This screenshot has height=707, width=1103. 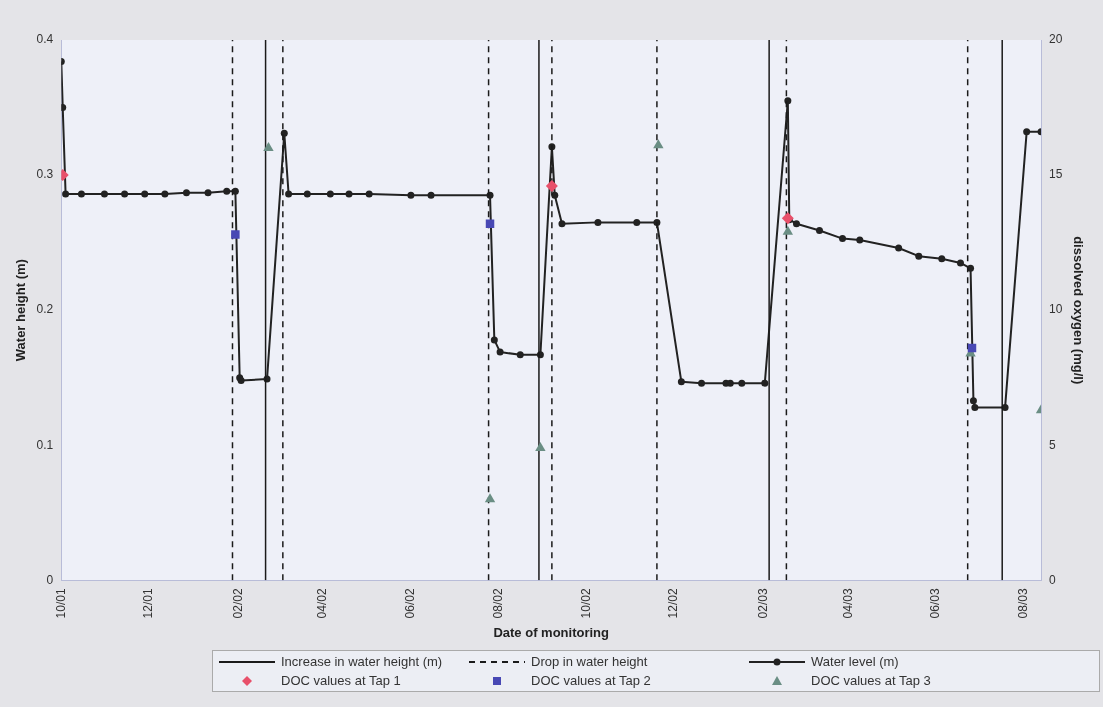 What do you see at coordinates (410, 603) in the screenshot?
I see `x-tick-label: 06/02` at bounding box center [410, 603].